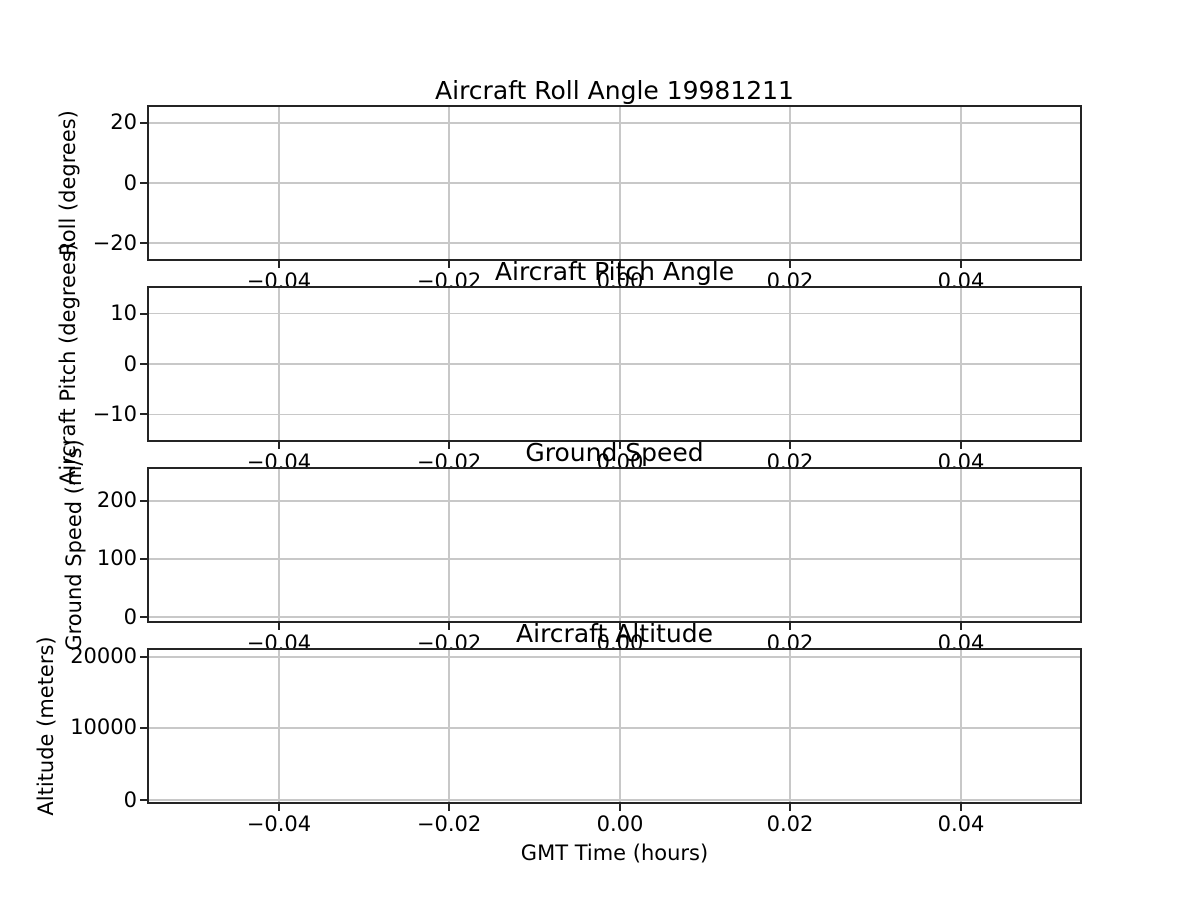  Describe the element at coordinates (114, 413) in the screenshot. I see `y-tick-label: −10` at that location.